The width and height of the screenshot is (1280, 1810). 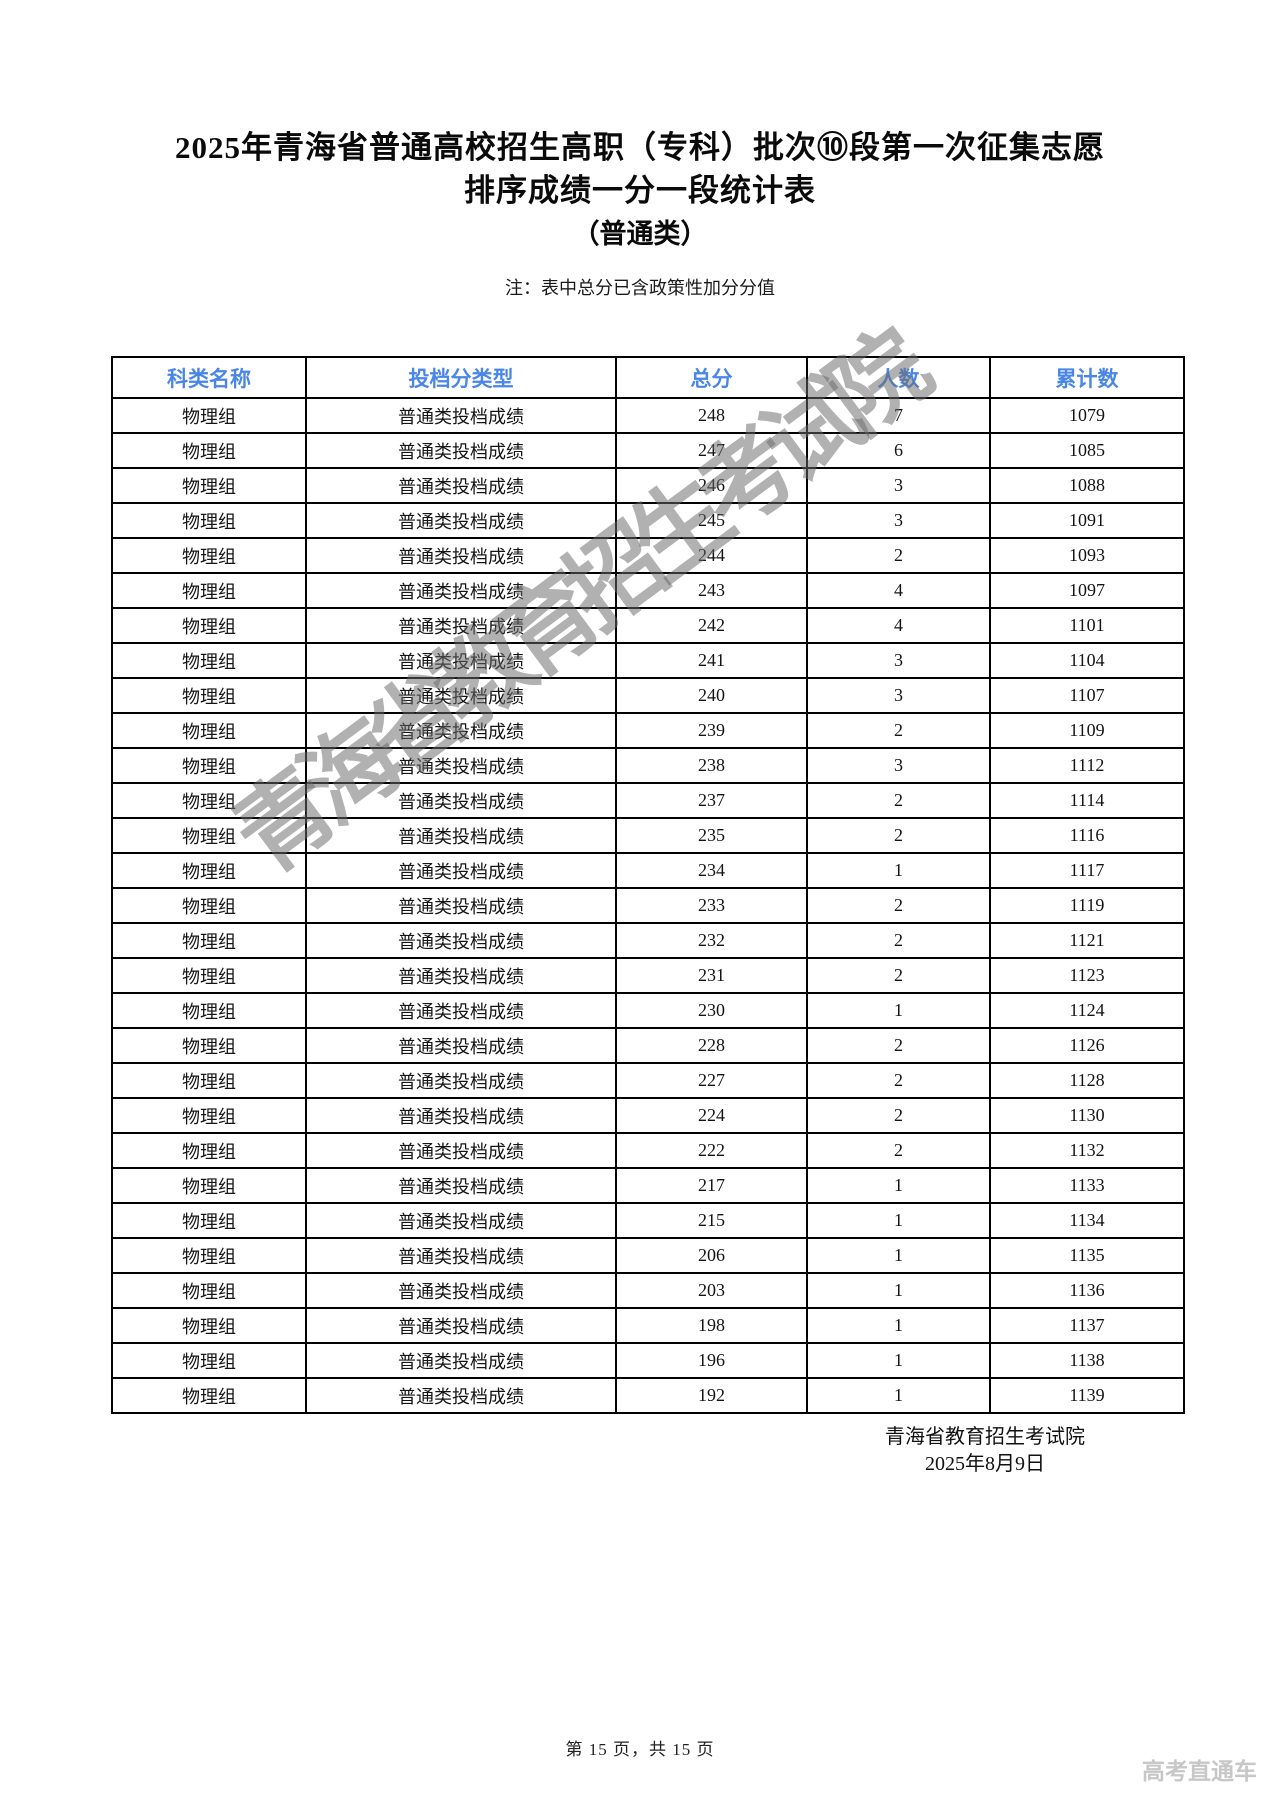 I want to click on table-row: 物理组 普通类投档成绩 243 4 1097, so click(x=648, y=590).